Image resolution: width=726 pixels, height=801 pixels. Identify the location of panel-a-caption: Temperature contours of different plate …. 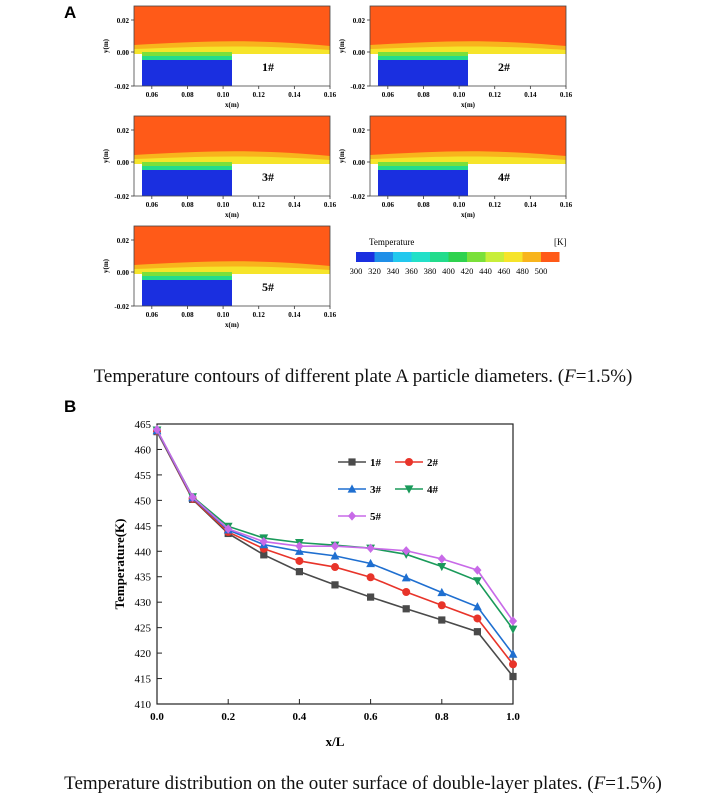
(363, 377).